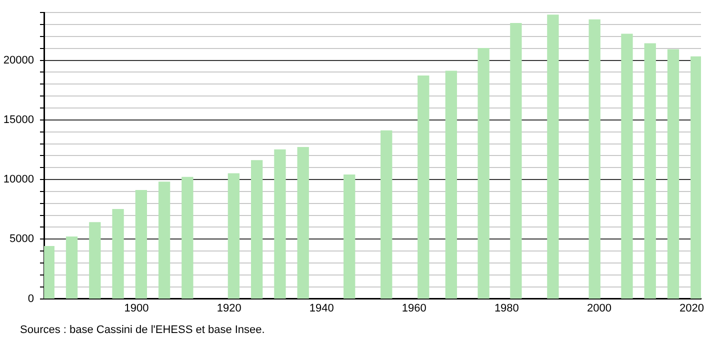 Image resolution: width=710 pixels, height=340 pixels. What do you see at coordinates (18, 60) in the screenshot?
I see `y-tick-label: 20000` at bounding box center [18, 60].